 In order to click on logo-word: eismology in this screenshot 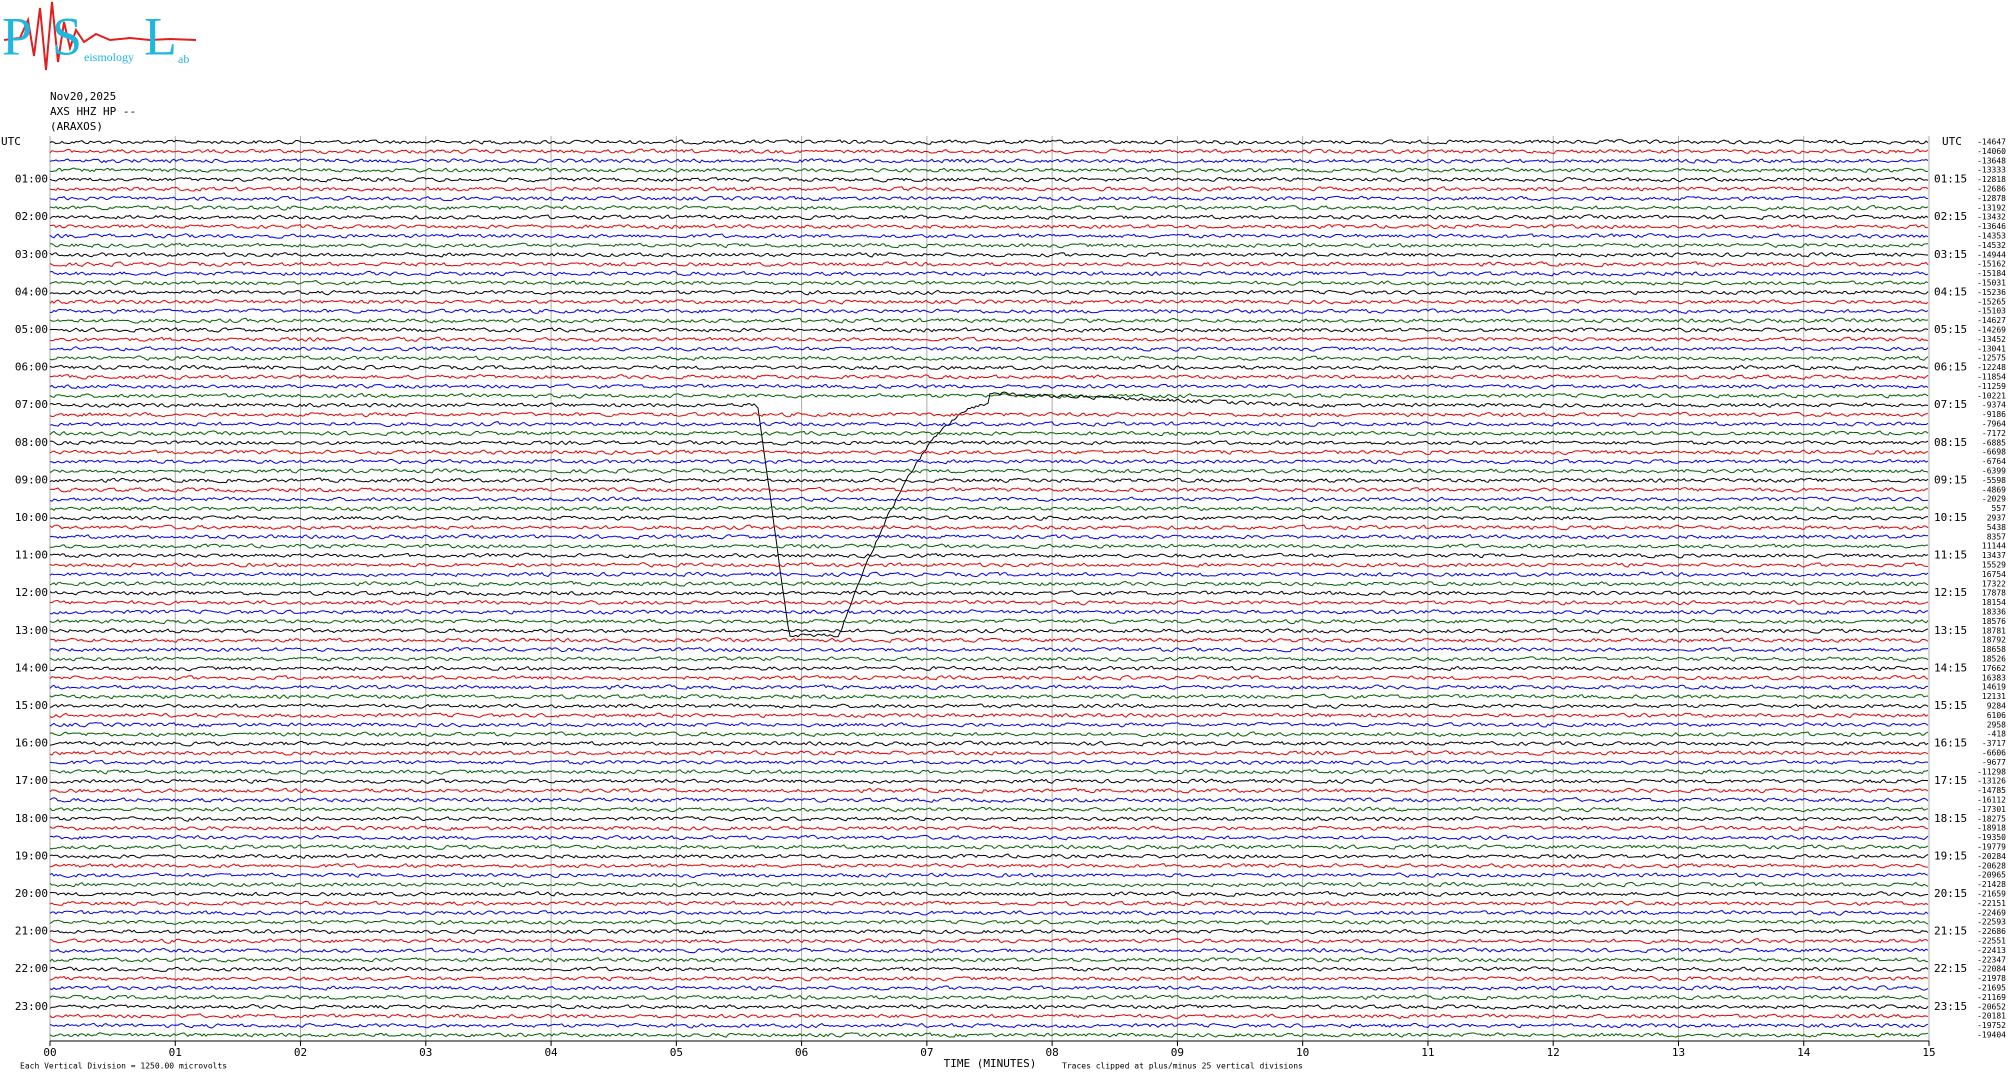, I will do `click(109, 57)`.